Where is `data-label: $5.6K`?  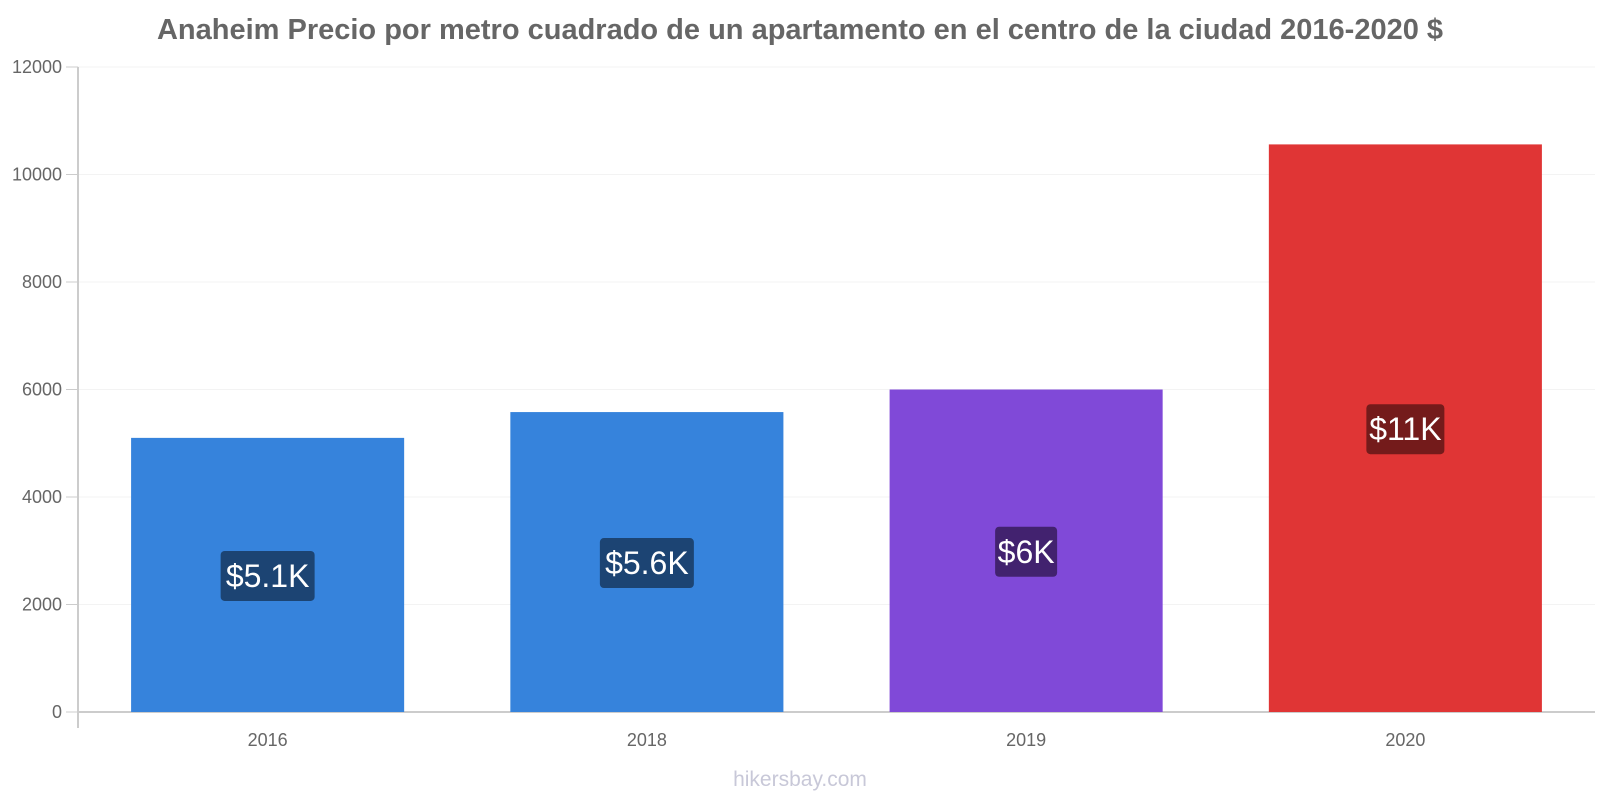
data-label: $5.6K is located at coordinates (647, 563).